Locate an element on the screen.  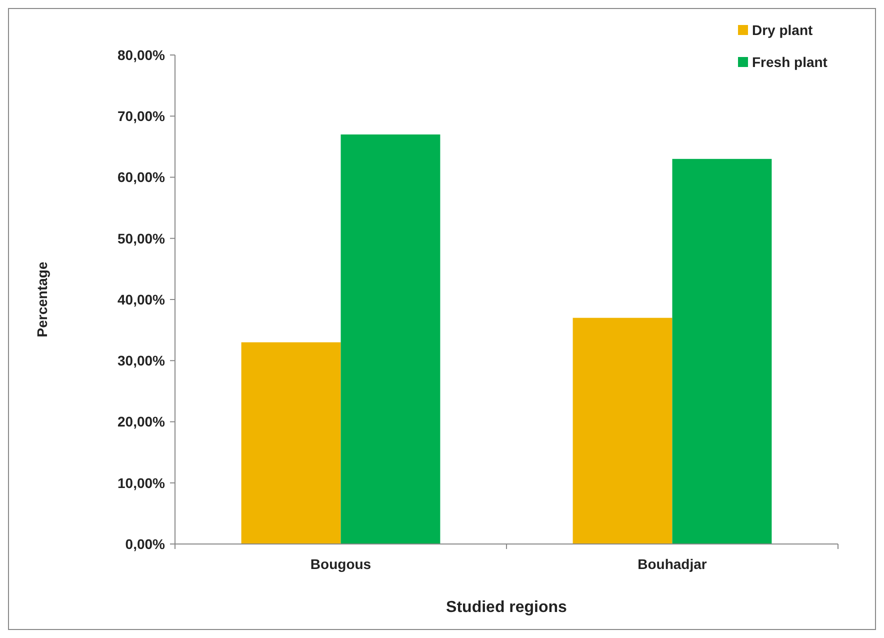
y-tick-label: 20,00% is located at coordinates (142, 422).